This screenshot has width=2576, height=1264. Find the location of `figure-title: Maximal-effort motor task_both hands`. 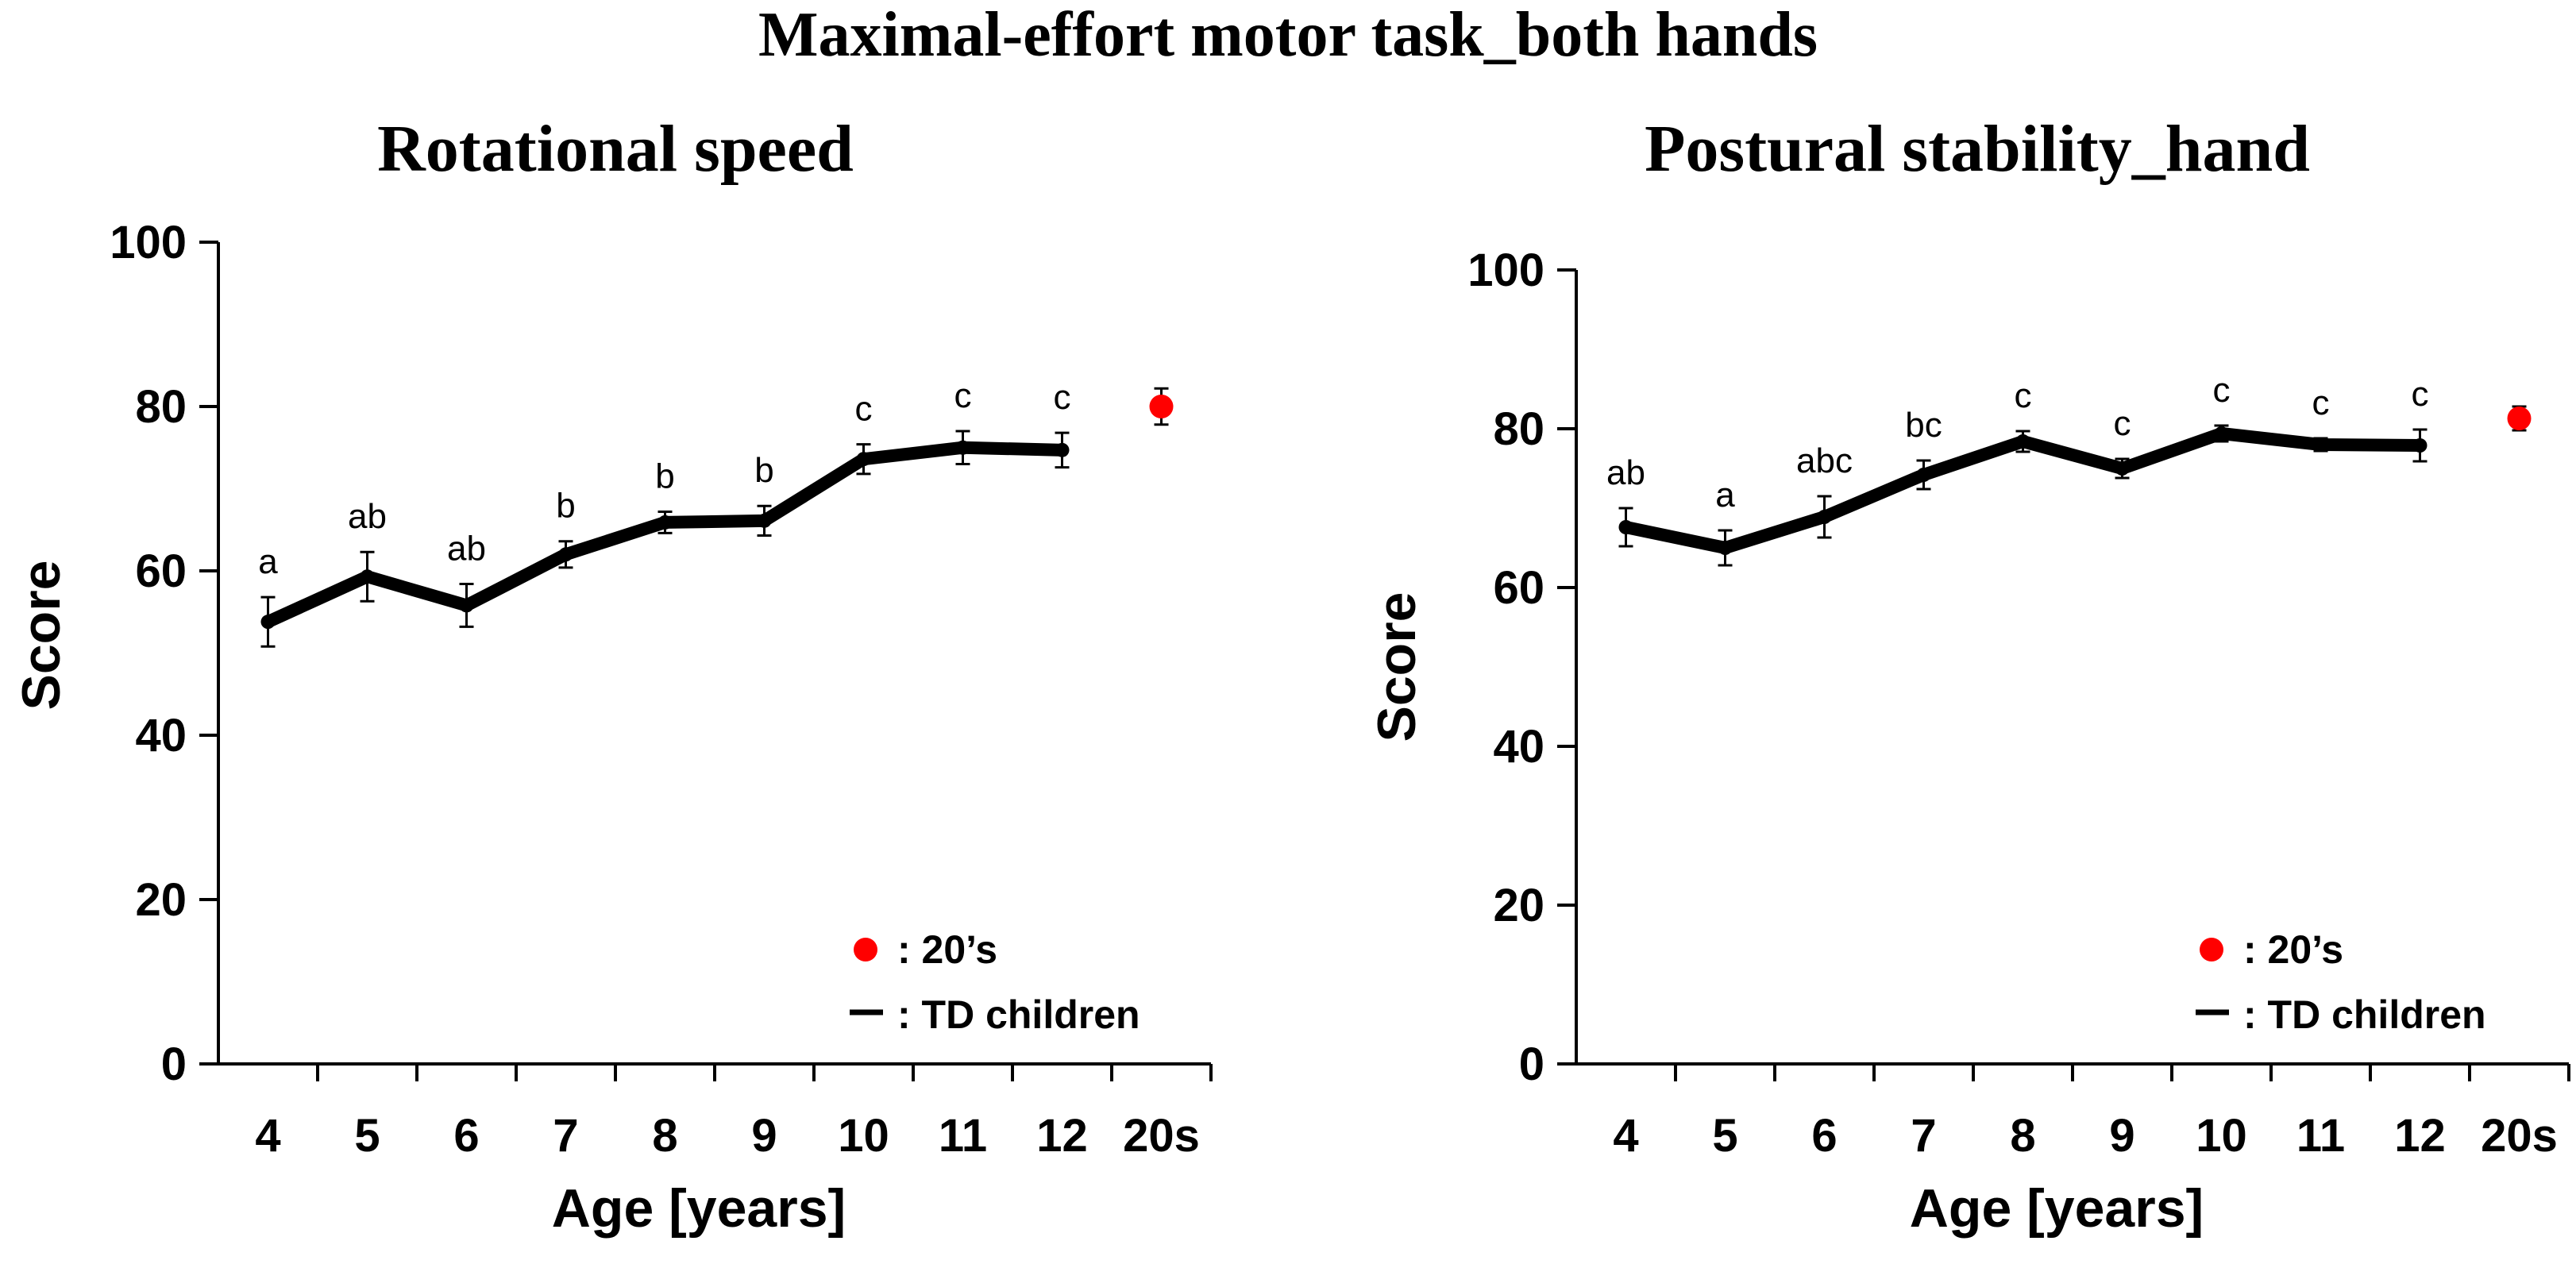

figure-title: Maximal-effort motor task_both hands is located at coordinates (1288, 35).